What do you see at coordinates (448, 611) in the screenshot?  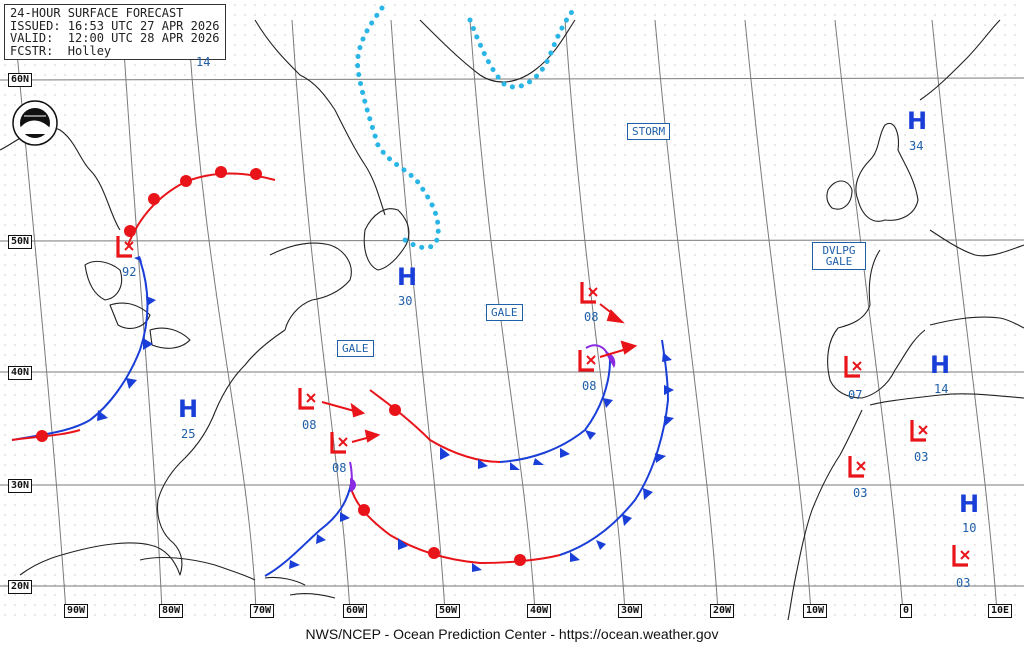 I see `lon-label-50w: 50W` at bounding box center [448, 611].